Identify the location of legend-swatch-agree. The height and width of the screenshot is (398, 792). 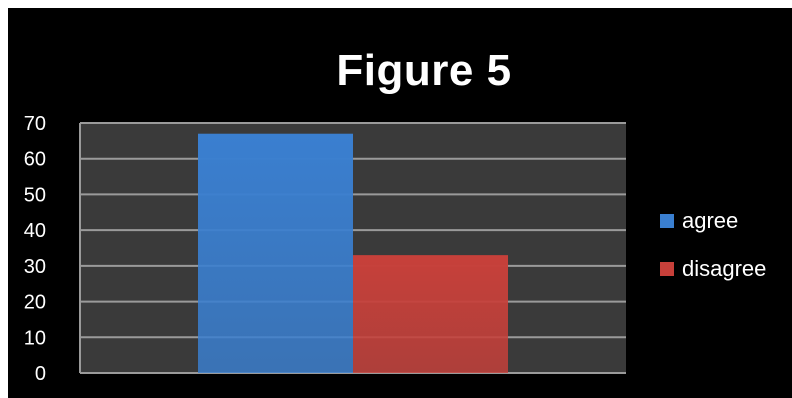
(667, 221).